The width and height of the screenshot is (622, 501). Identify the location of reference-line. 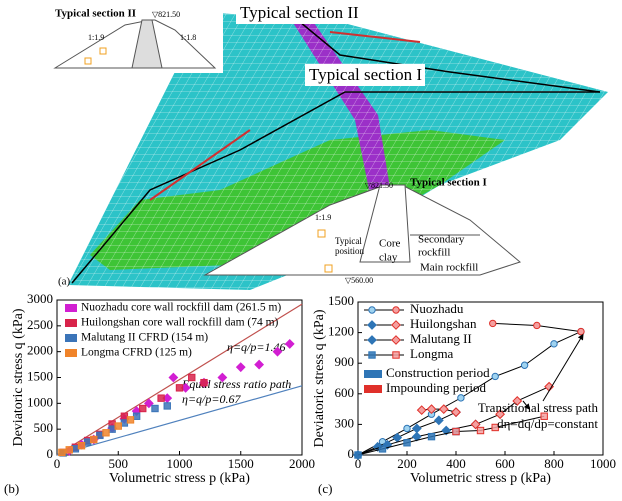
(179, 379).